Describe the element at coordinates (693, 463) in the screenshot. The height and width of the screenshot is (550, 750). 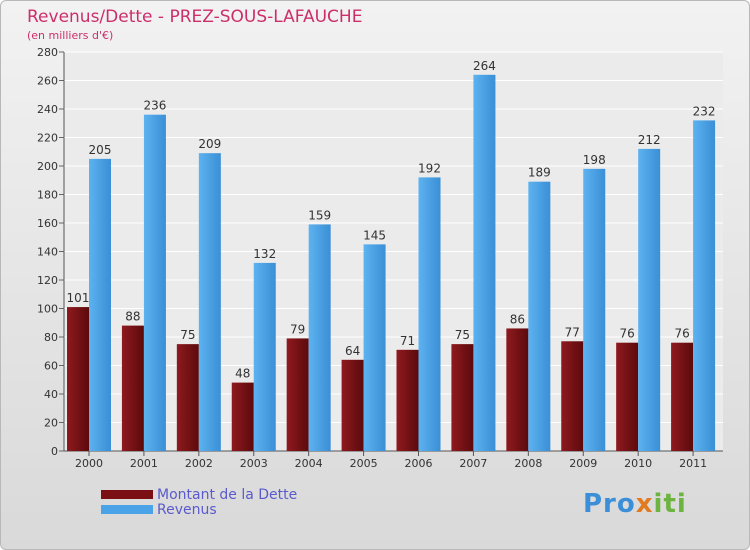
I see `x-tick-label: 2011` at that location.